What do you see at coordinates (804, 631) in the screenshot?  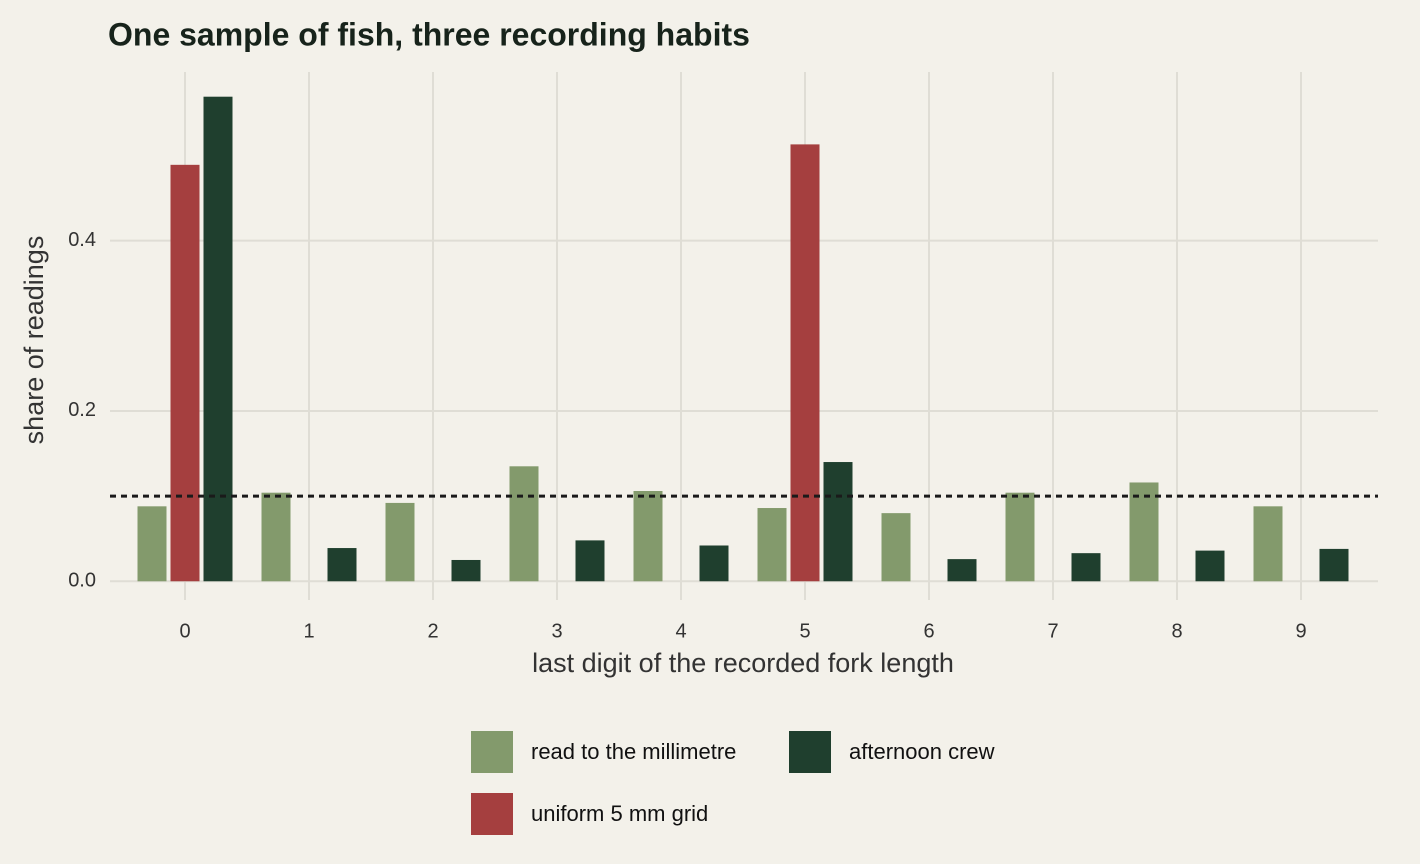 I see `x-tick-label: 5` at bounding box center [804, 631].